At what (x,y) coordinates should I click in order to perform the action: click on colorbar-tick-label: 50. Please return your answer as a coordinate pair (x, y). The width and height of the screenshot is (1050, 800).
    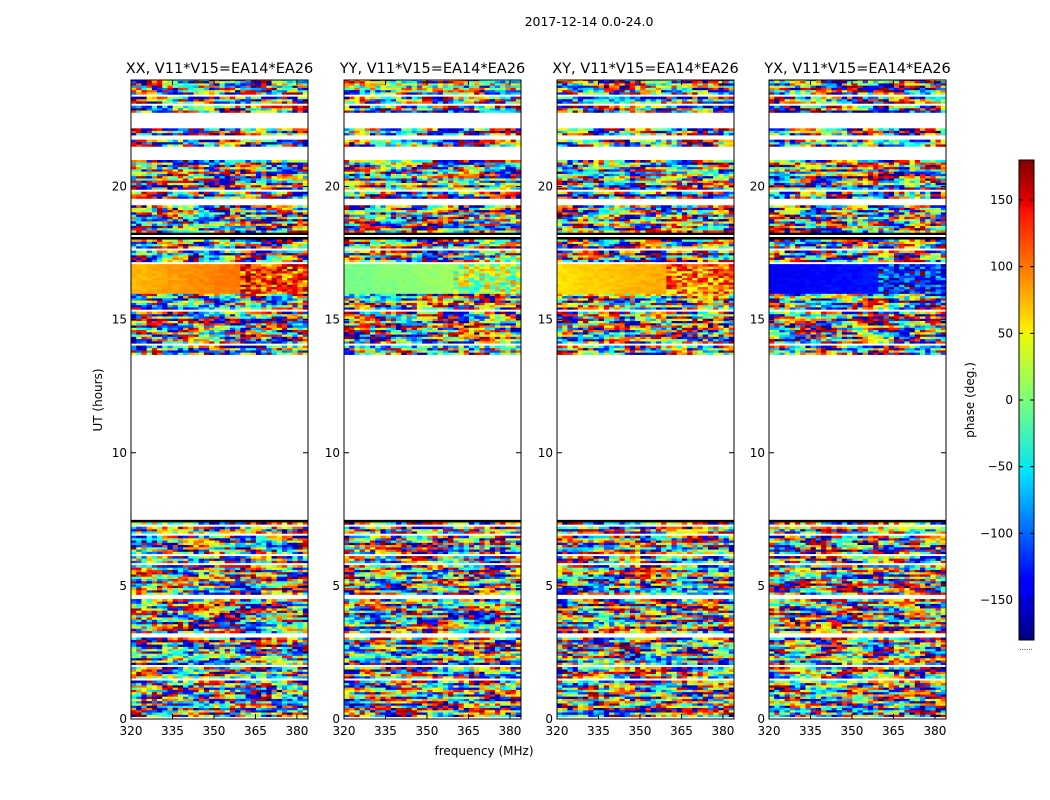
    Looking at the image, I should click on (1005, 333).